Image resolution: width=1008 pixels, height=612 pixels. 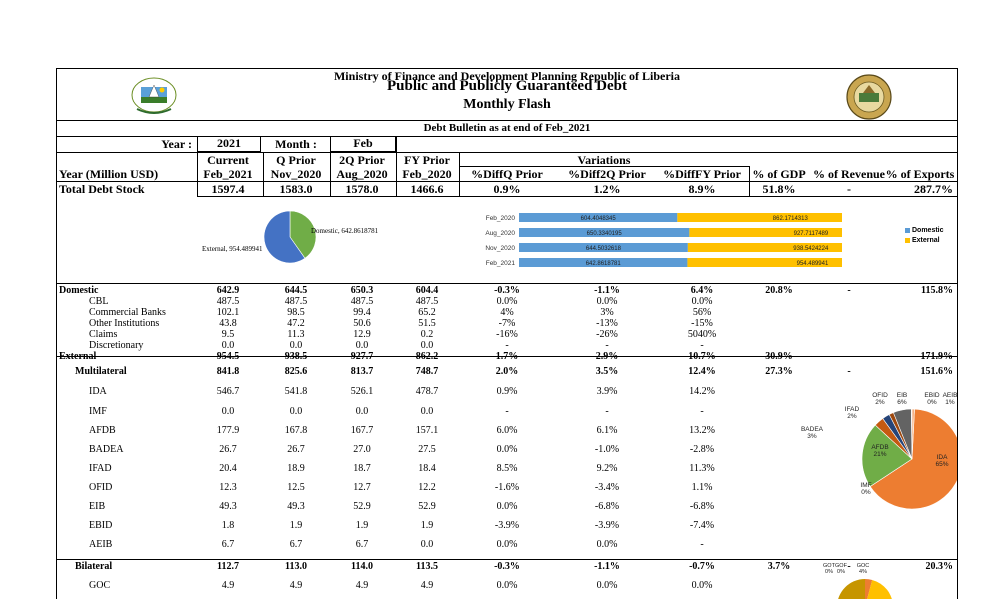 What do you see at coordinates (926, 240) in the screenshot?
I see `legend-external-label: External` at bounding box center [926, 240].